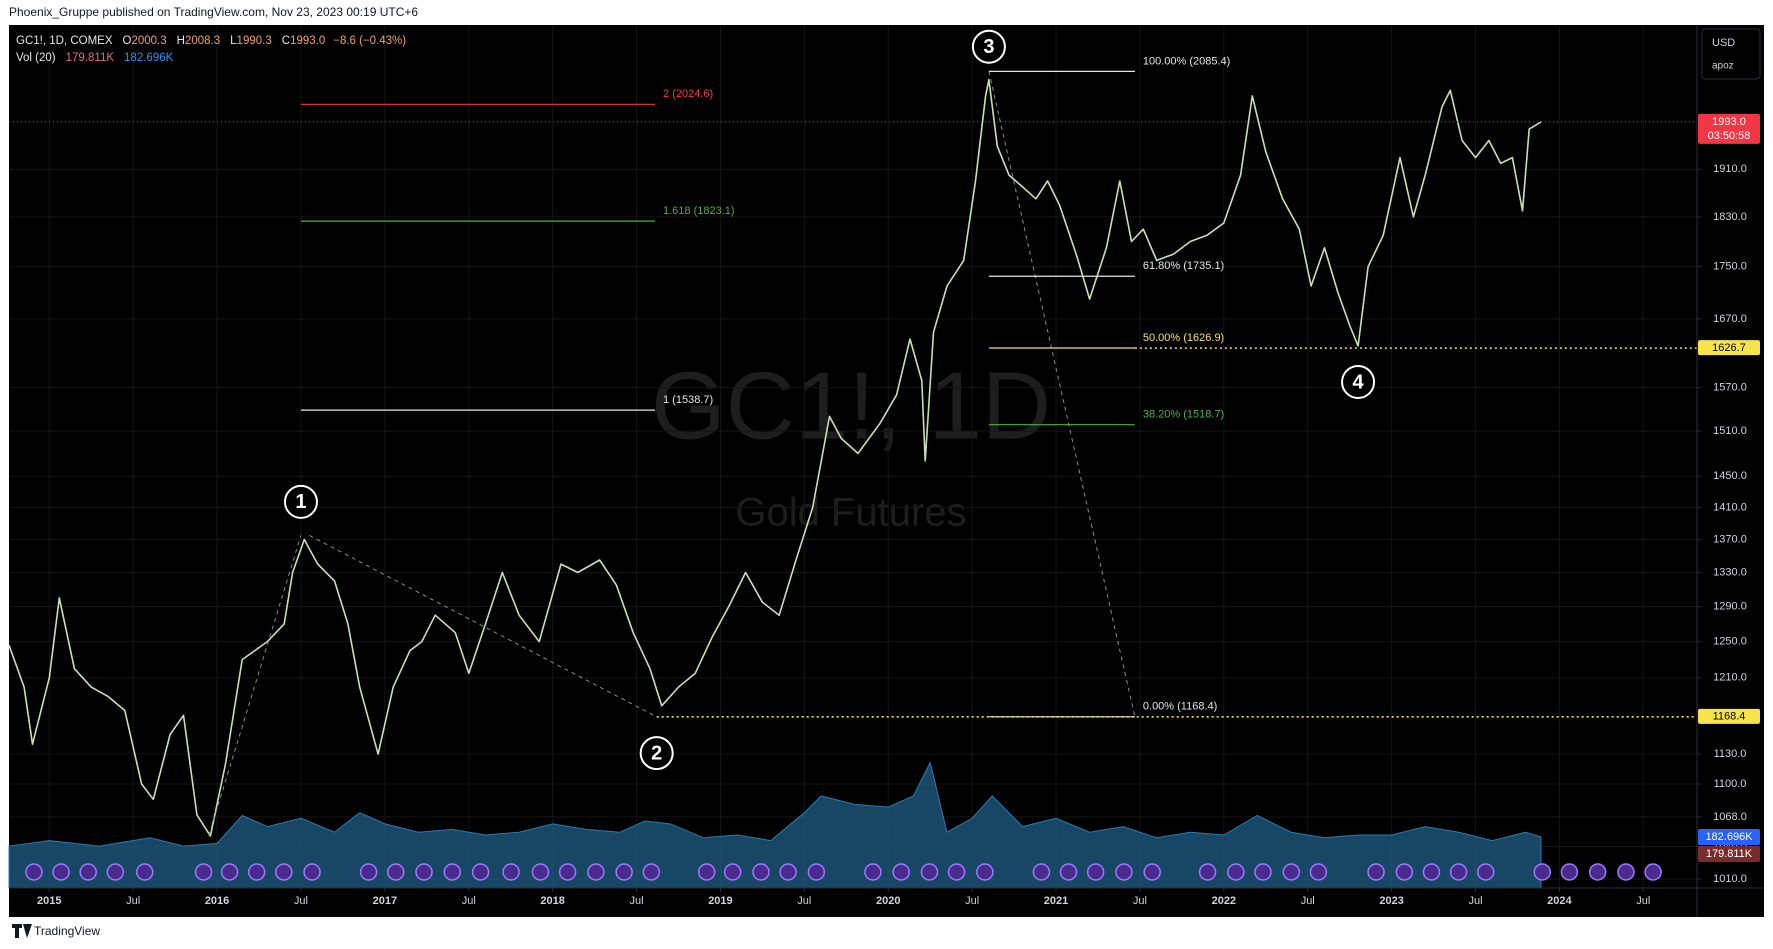 Image resolution: width=1773 pixels, height=949 pixels. What do you see at coordinates (1729, 122) in the screenshot?
I see `price-badge-label: 1993.0` at bounding box center [1729, 122].